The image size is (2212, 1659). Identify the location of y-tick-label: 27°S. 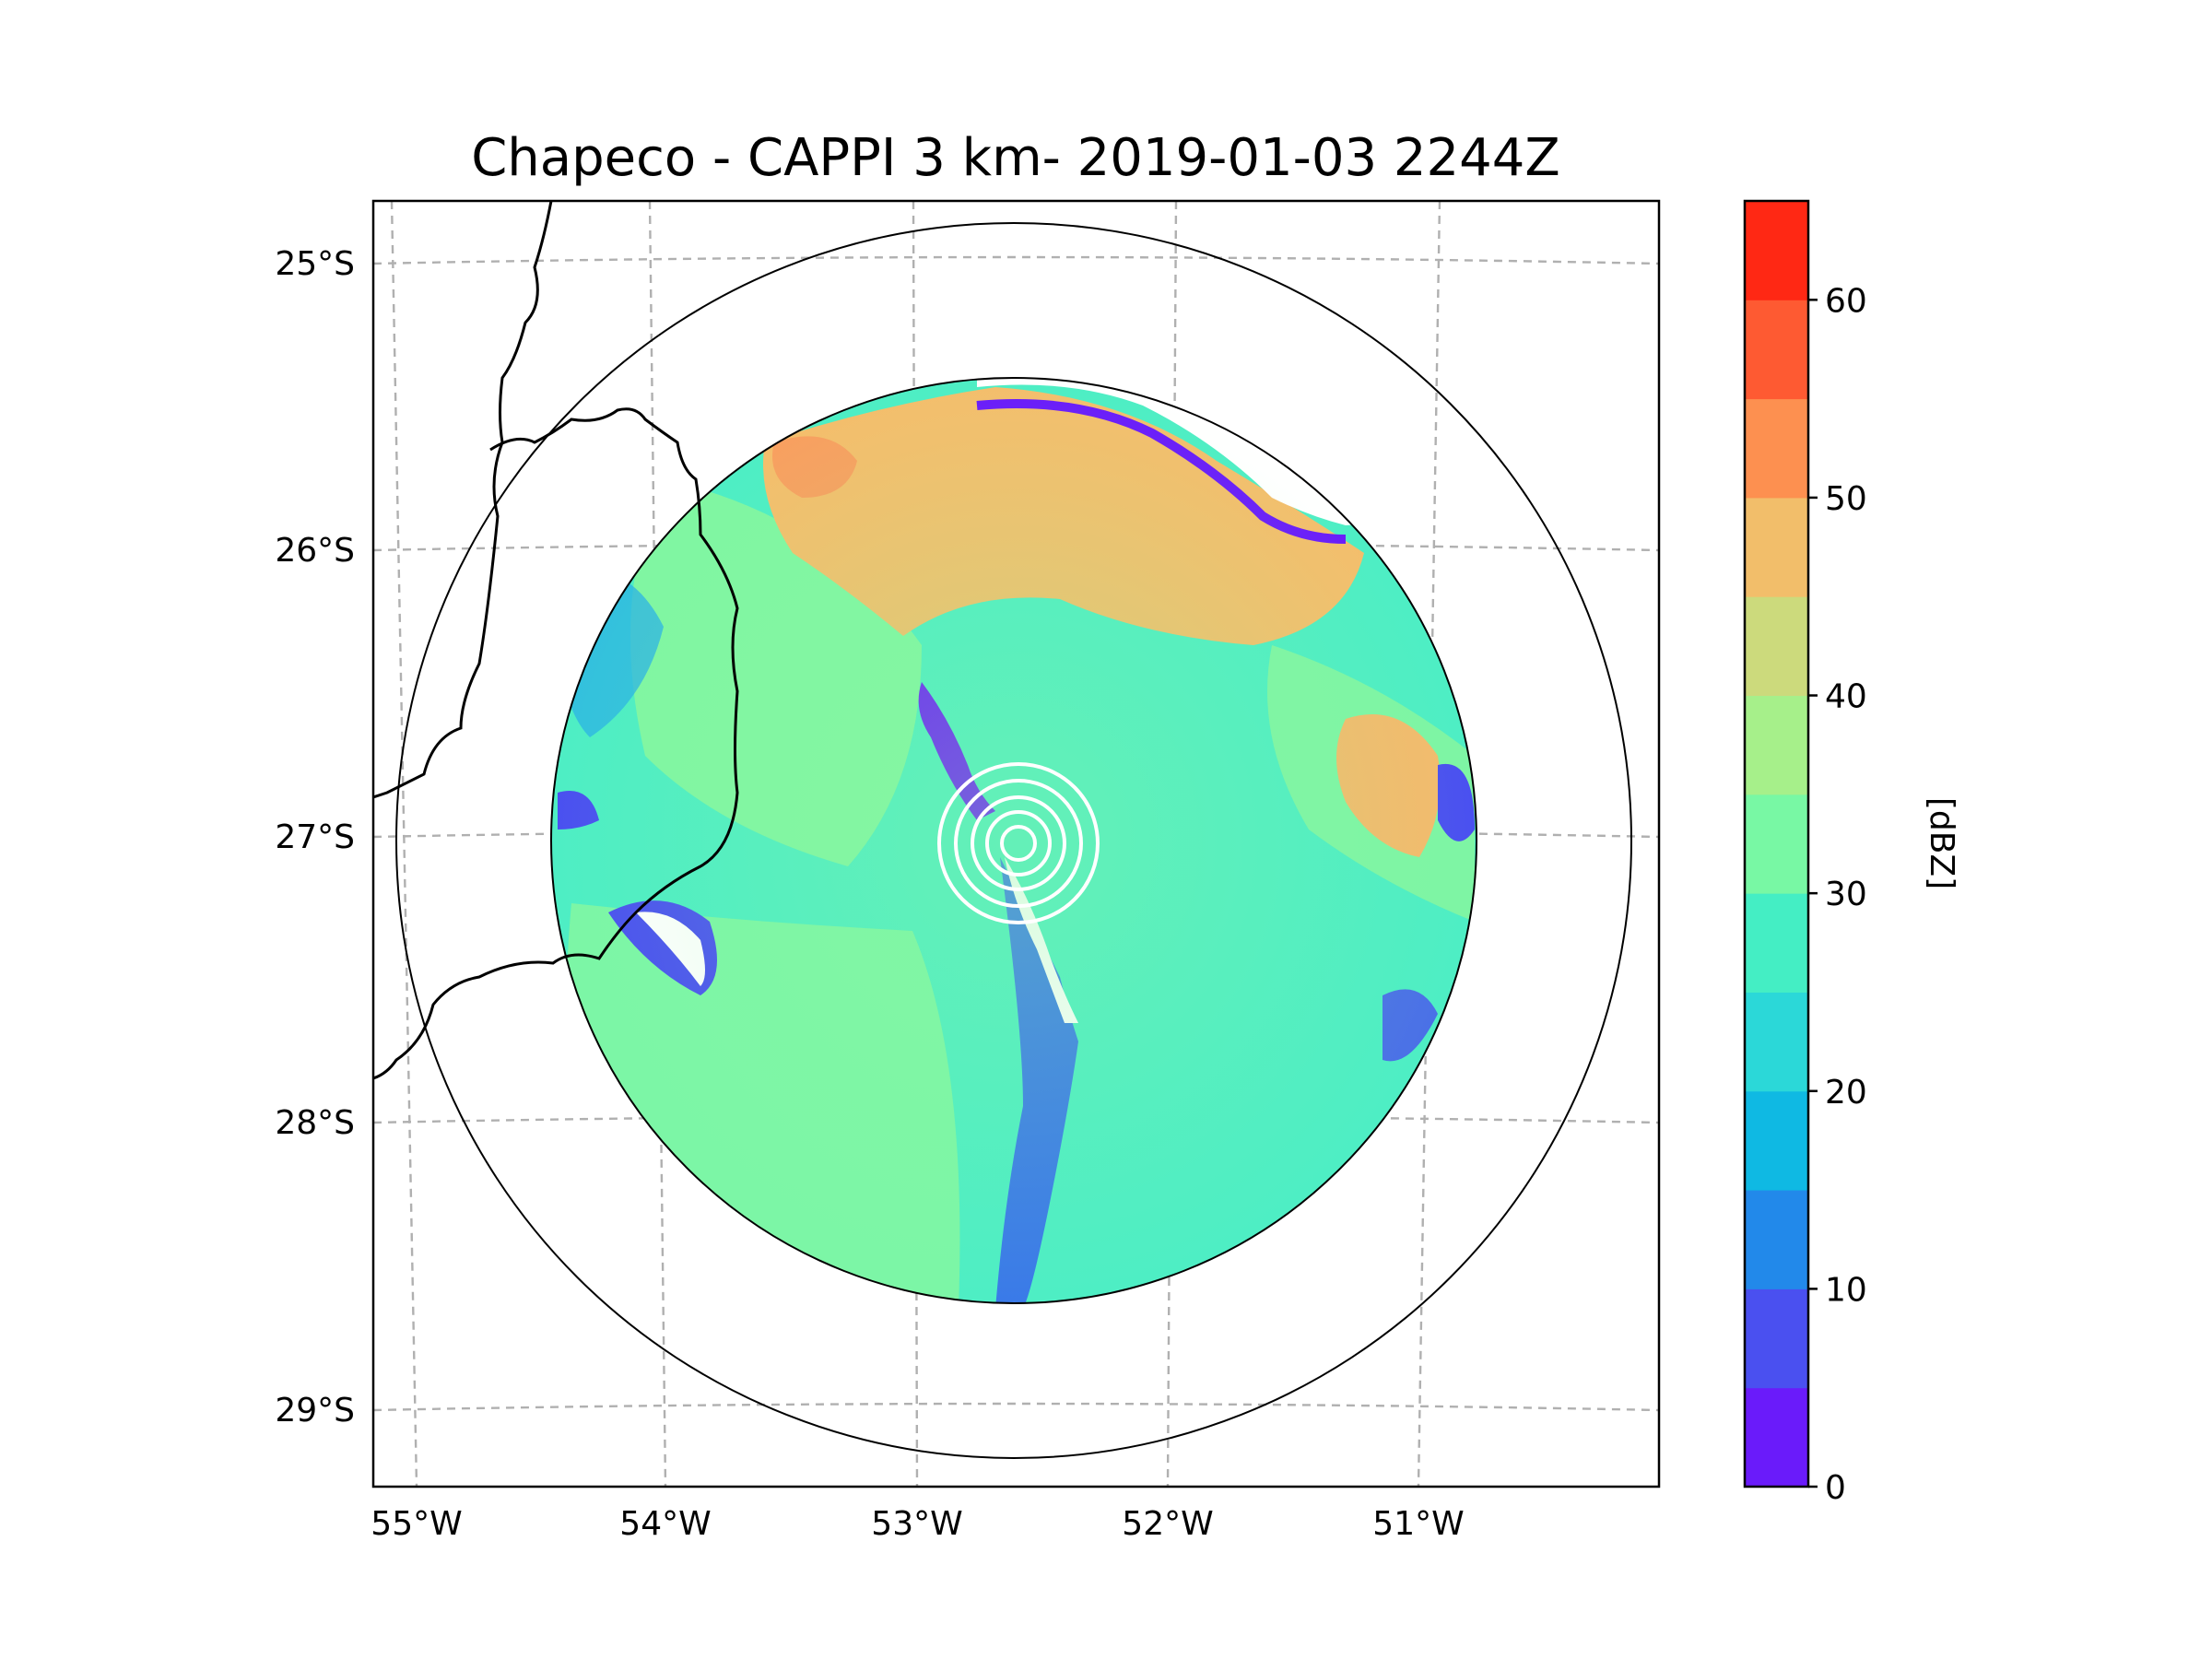
(315, 837).